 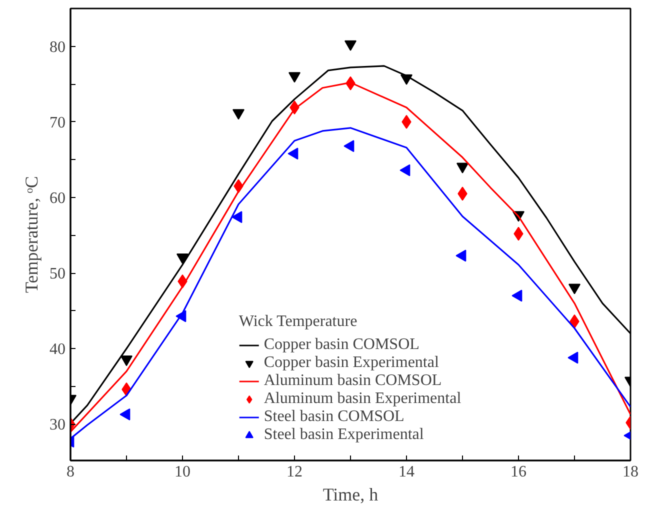 I want to click on legend-label: Copper basin COMSOL, so click(x=342, y=345).